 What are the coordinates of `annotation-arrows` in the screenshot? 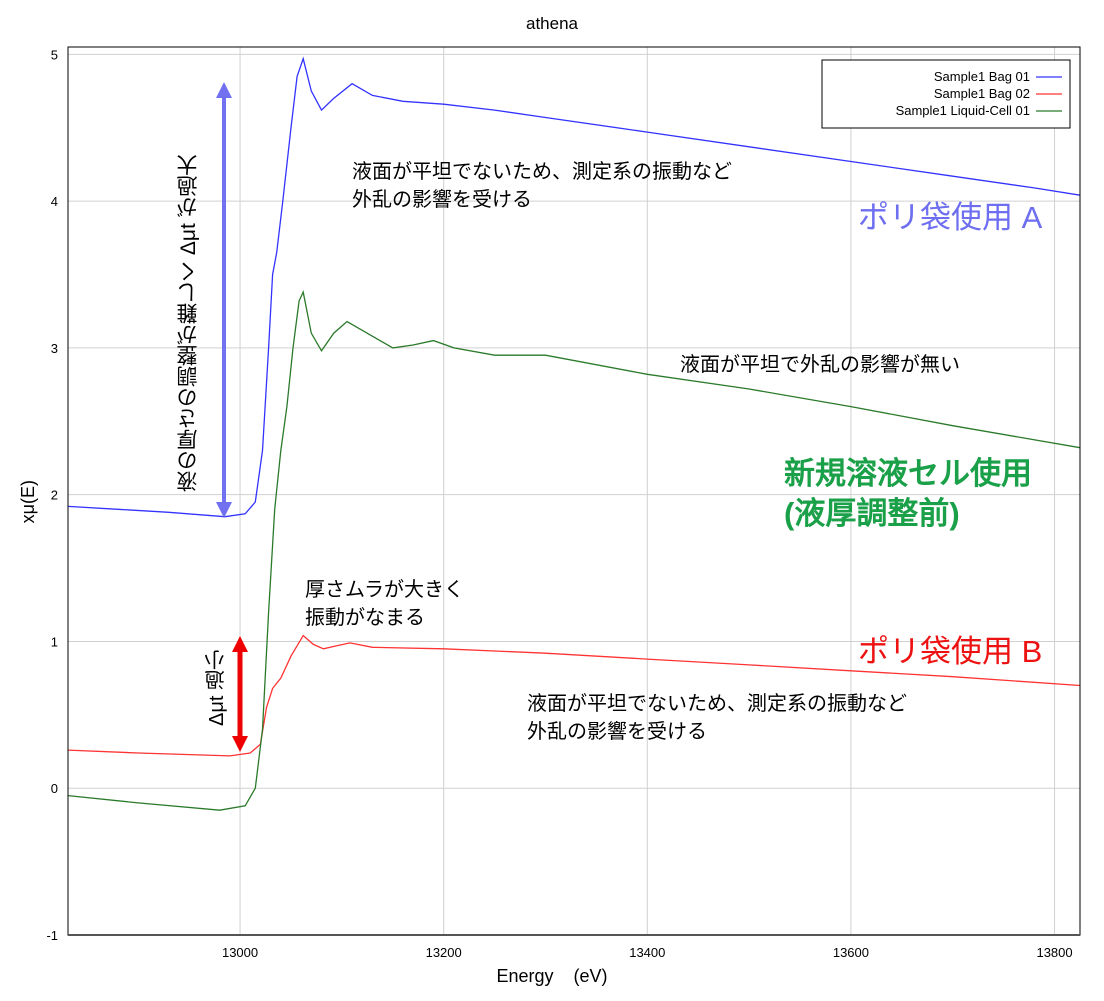 It's located at (232, 417).